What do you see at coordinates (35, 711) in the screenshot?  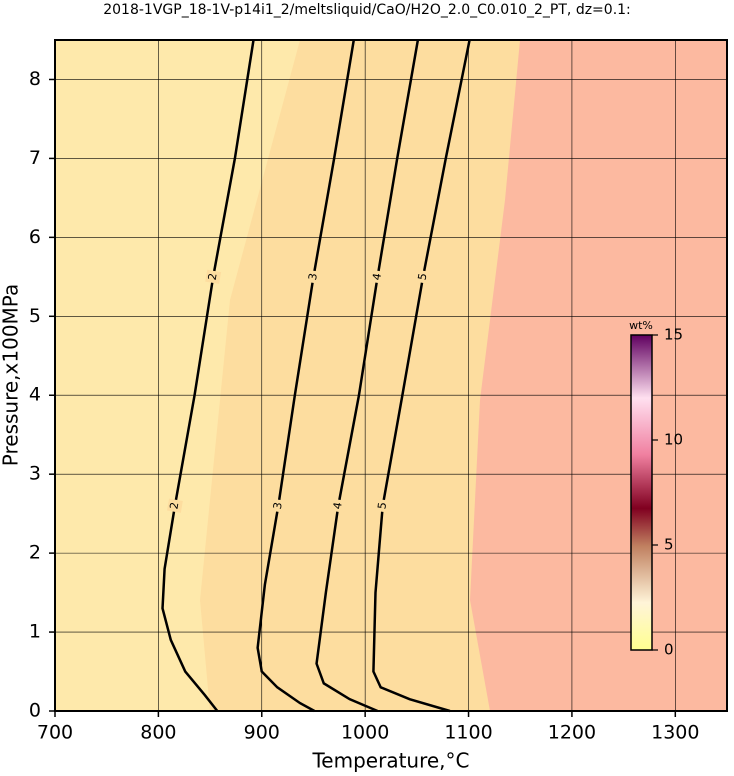 I see `y-tick-label: 0` at bounding box center [35, 711].